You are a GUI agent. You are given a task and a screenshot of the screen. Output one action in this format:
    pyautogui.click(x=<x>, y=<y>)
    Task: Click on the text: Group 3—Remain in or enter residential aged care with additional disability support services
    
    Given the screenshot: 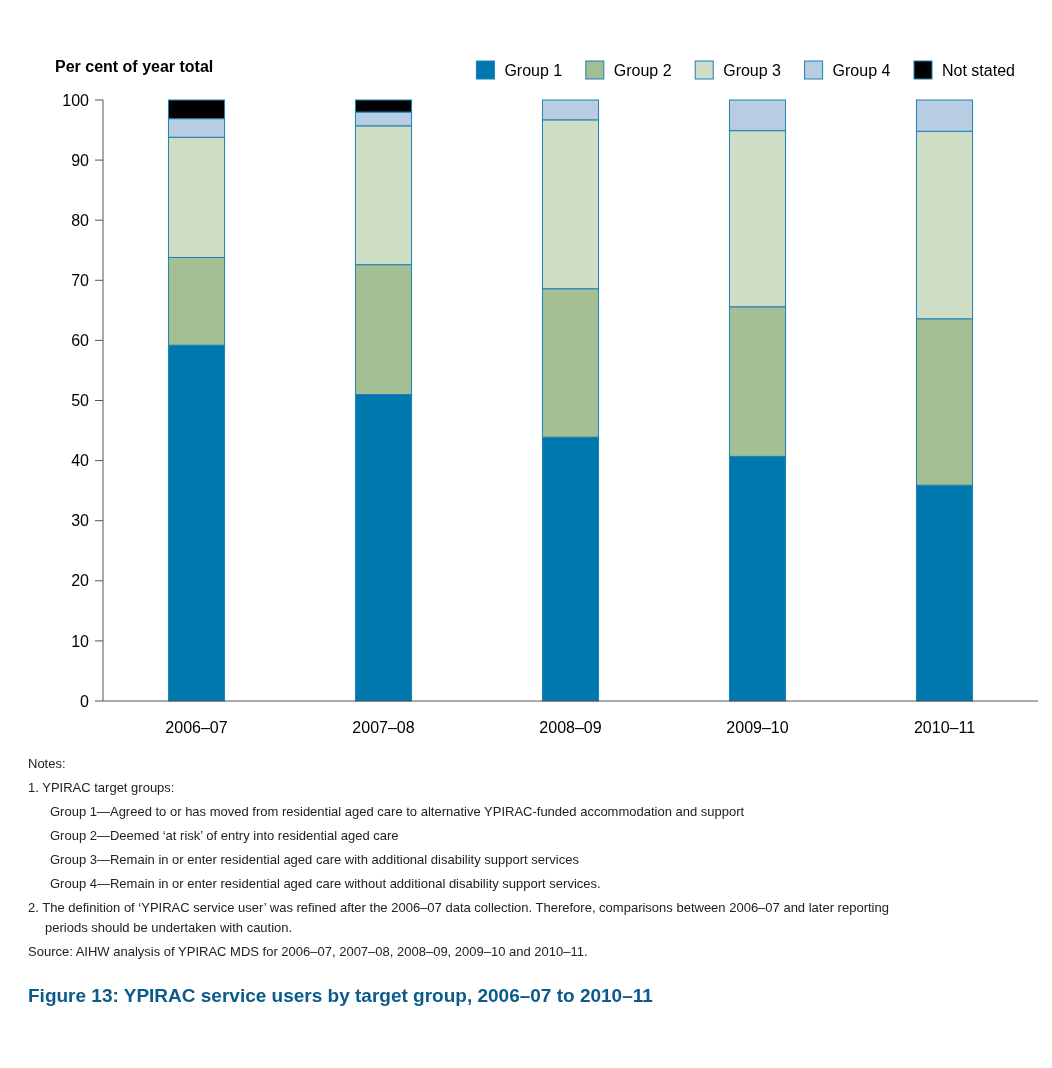 What is the action you would take?
    pyautogui.click(x=315, y=859)
    